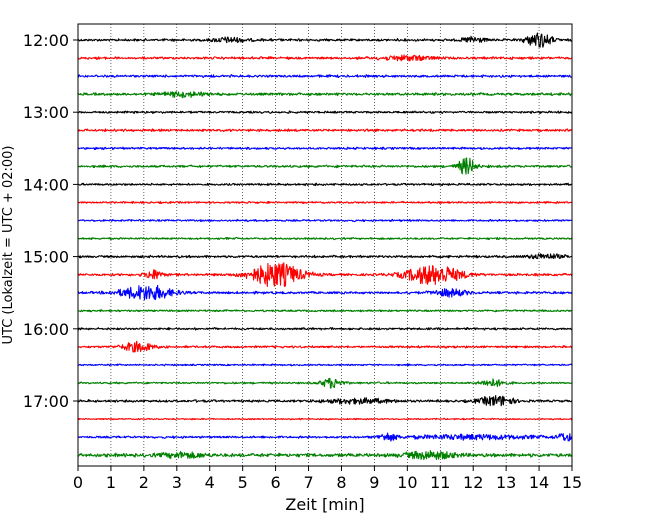  I want to click on x-tick-label: 7, so click(308, 482).